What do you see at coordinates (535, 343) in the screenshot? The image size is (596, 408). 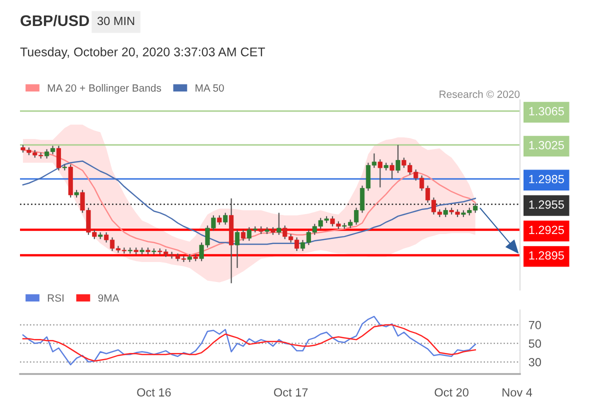 I see `y-tick-label: 50` at bounding box center [535, 343].